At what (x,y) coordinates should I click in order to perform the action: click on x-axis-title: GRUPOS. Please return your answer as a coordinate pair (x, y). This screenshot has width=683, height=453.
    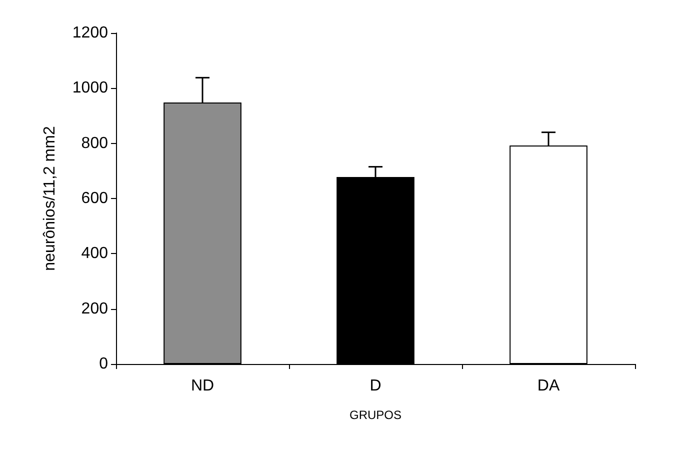
    Looking at the image, I should click on (375, 415).